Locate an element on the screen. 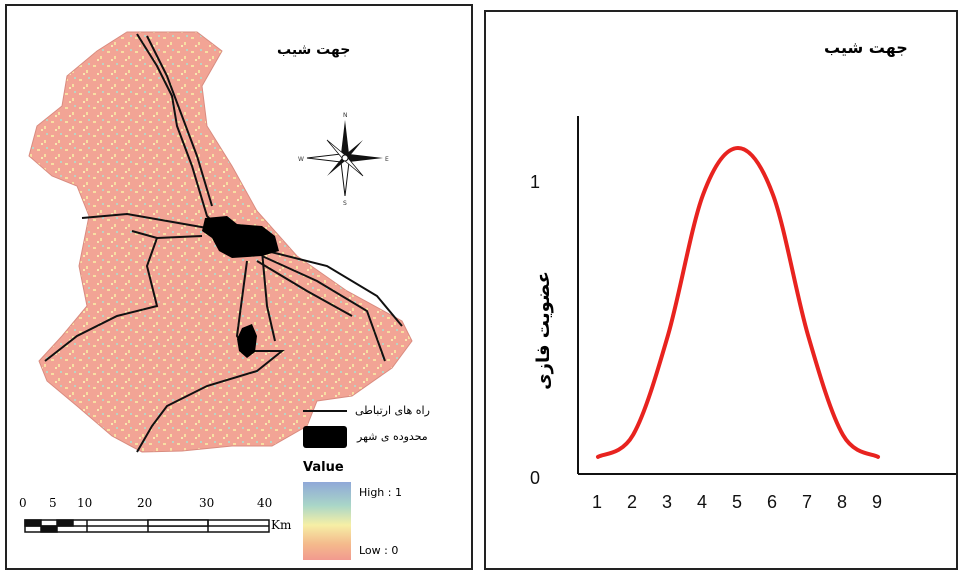 Image resolution: width=960 pixels, height=572 pixels. legend-color-ramp is located at coordinates (327, 521).